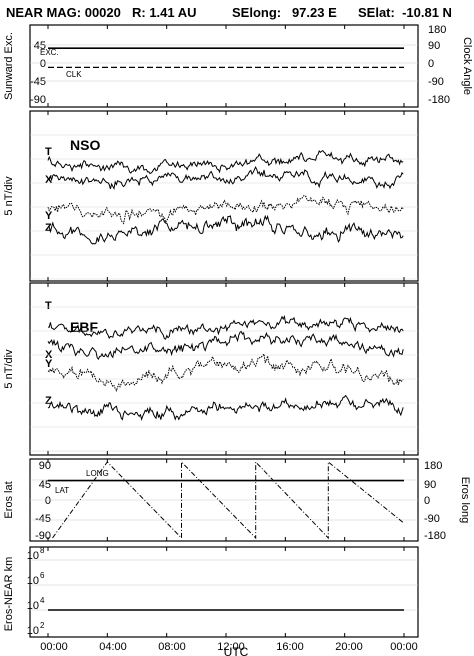  I want to click on nso-panel-title: NSO, so click(85, 145).